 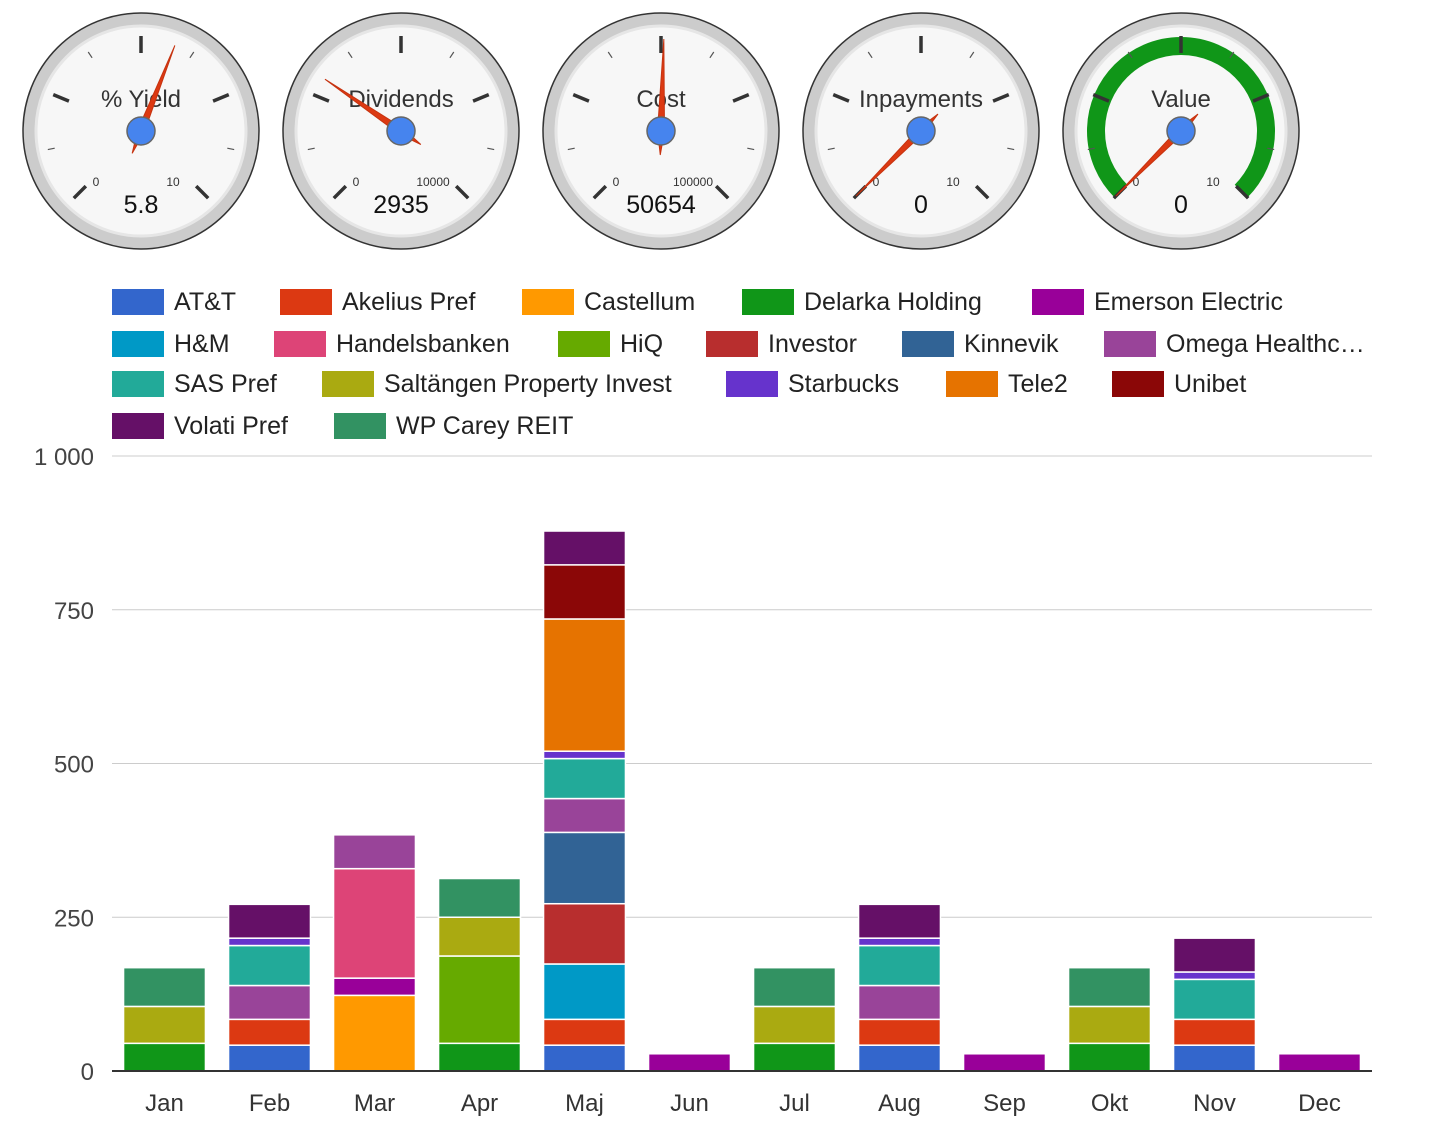 What do you see at coordinates (1181, 131) in the screenshot?
I see `gauge-hub` at bounding box center [1181, 131].